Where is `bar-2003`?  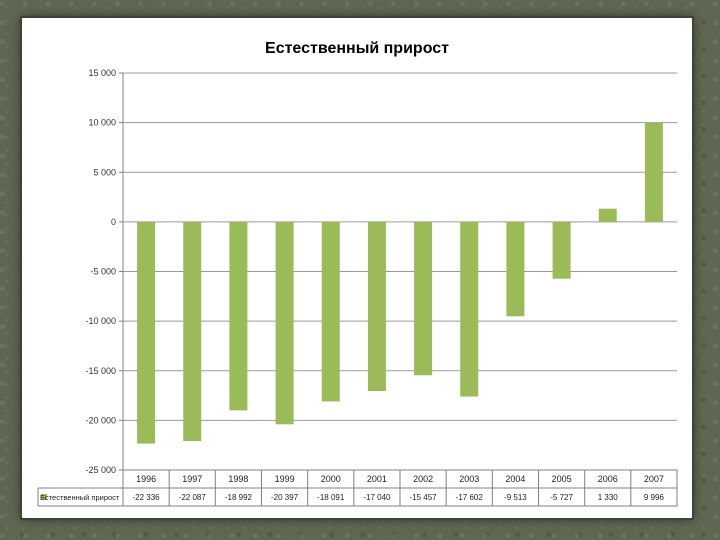
bar-2003 is located at coordinates (469, 309).